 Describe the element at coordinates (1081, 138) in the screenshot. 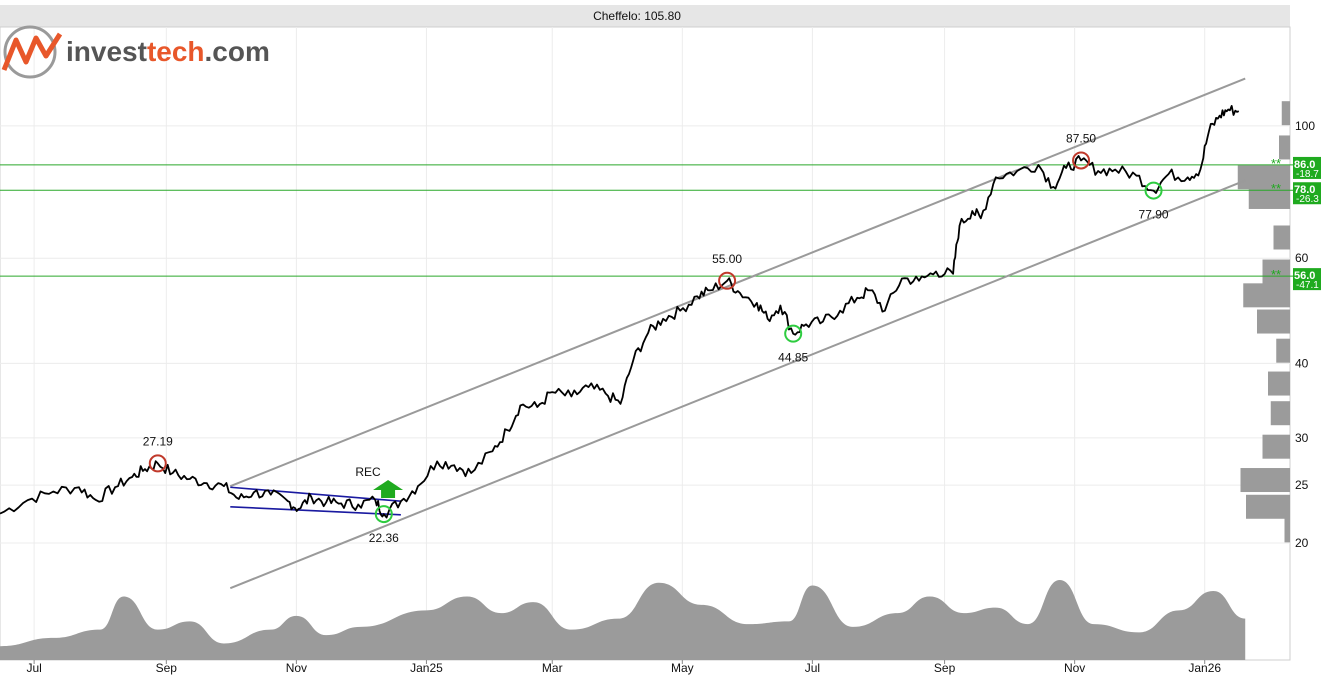

I see `top-value-label: 87.50` at that location.